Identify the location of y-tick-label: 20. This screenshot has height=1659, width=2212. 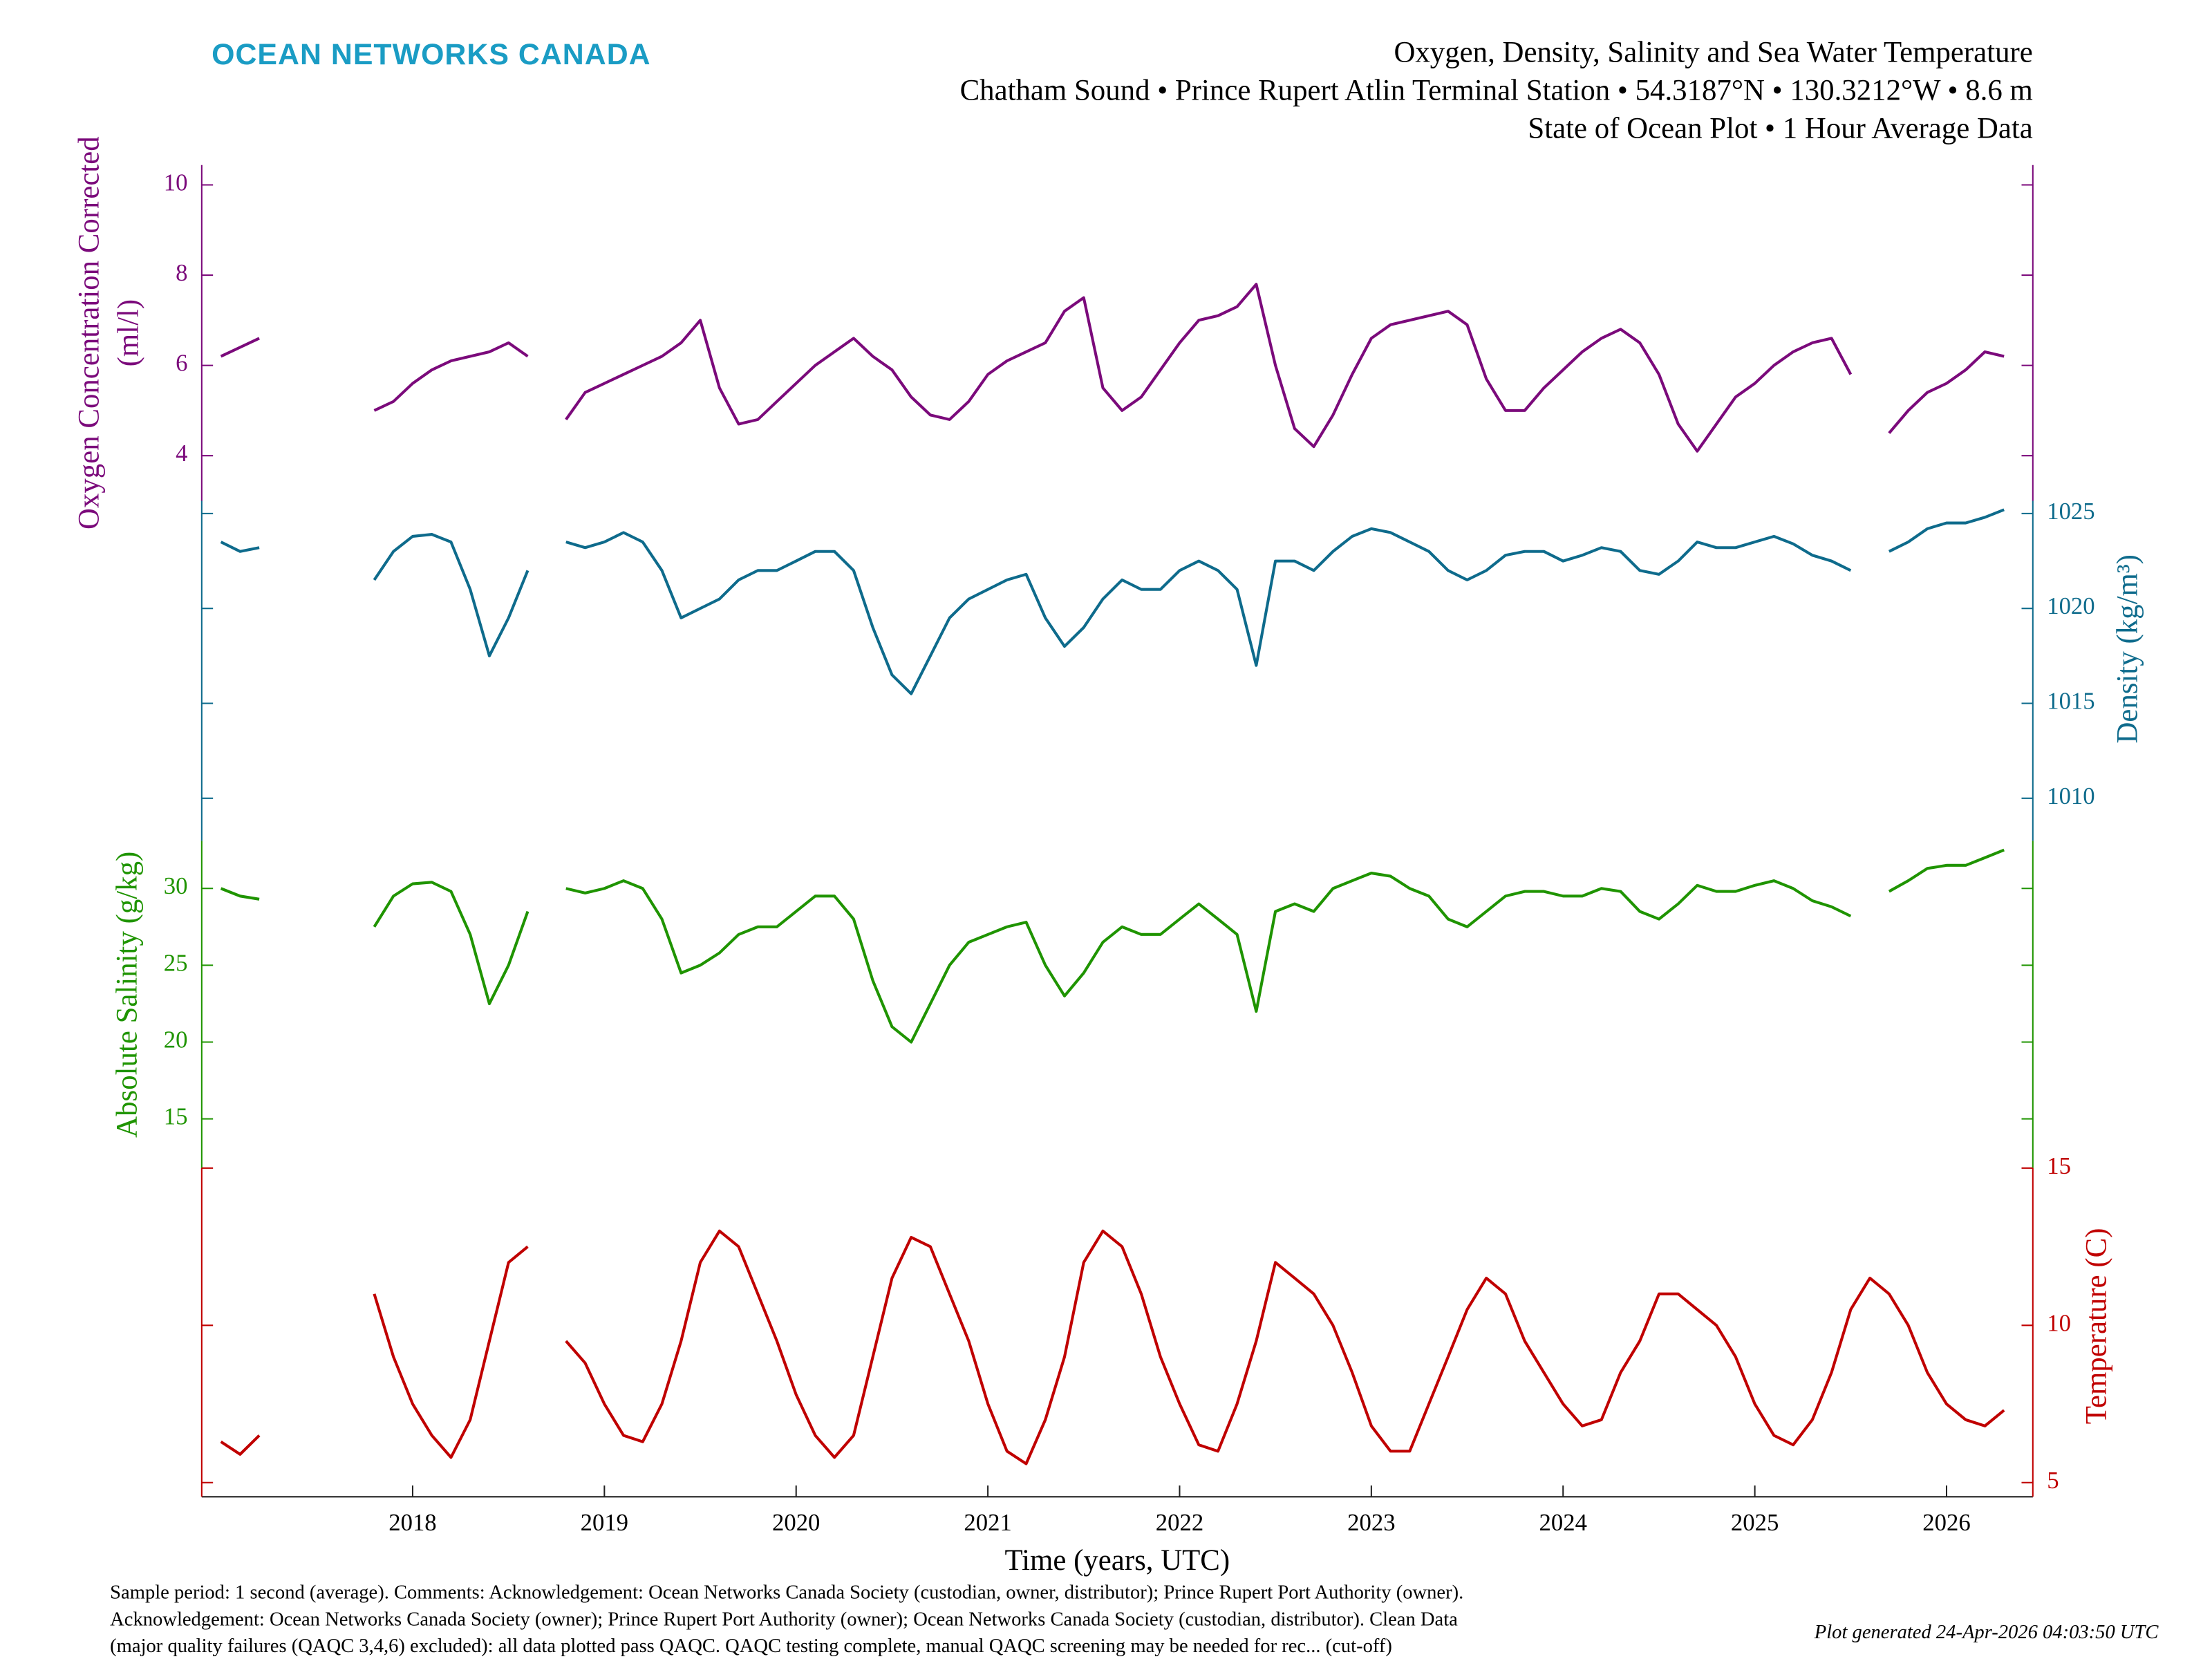
(176, 1039).